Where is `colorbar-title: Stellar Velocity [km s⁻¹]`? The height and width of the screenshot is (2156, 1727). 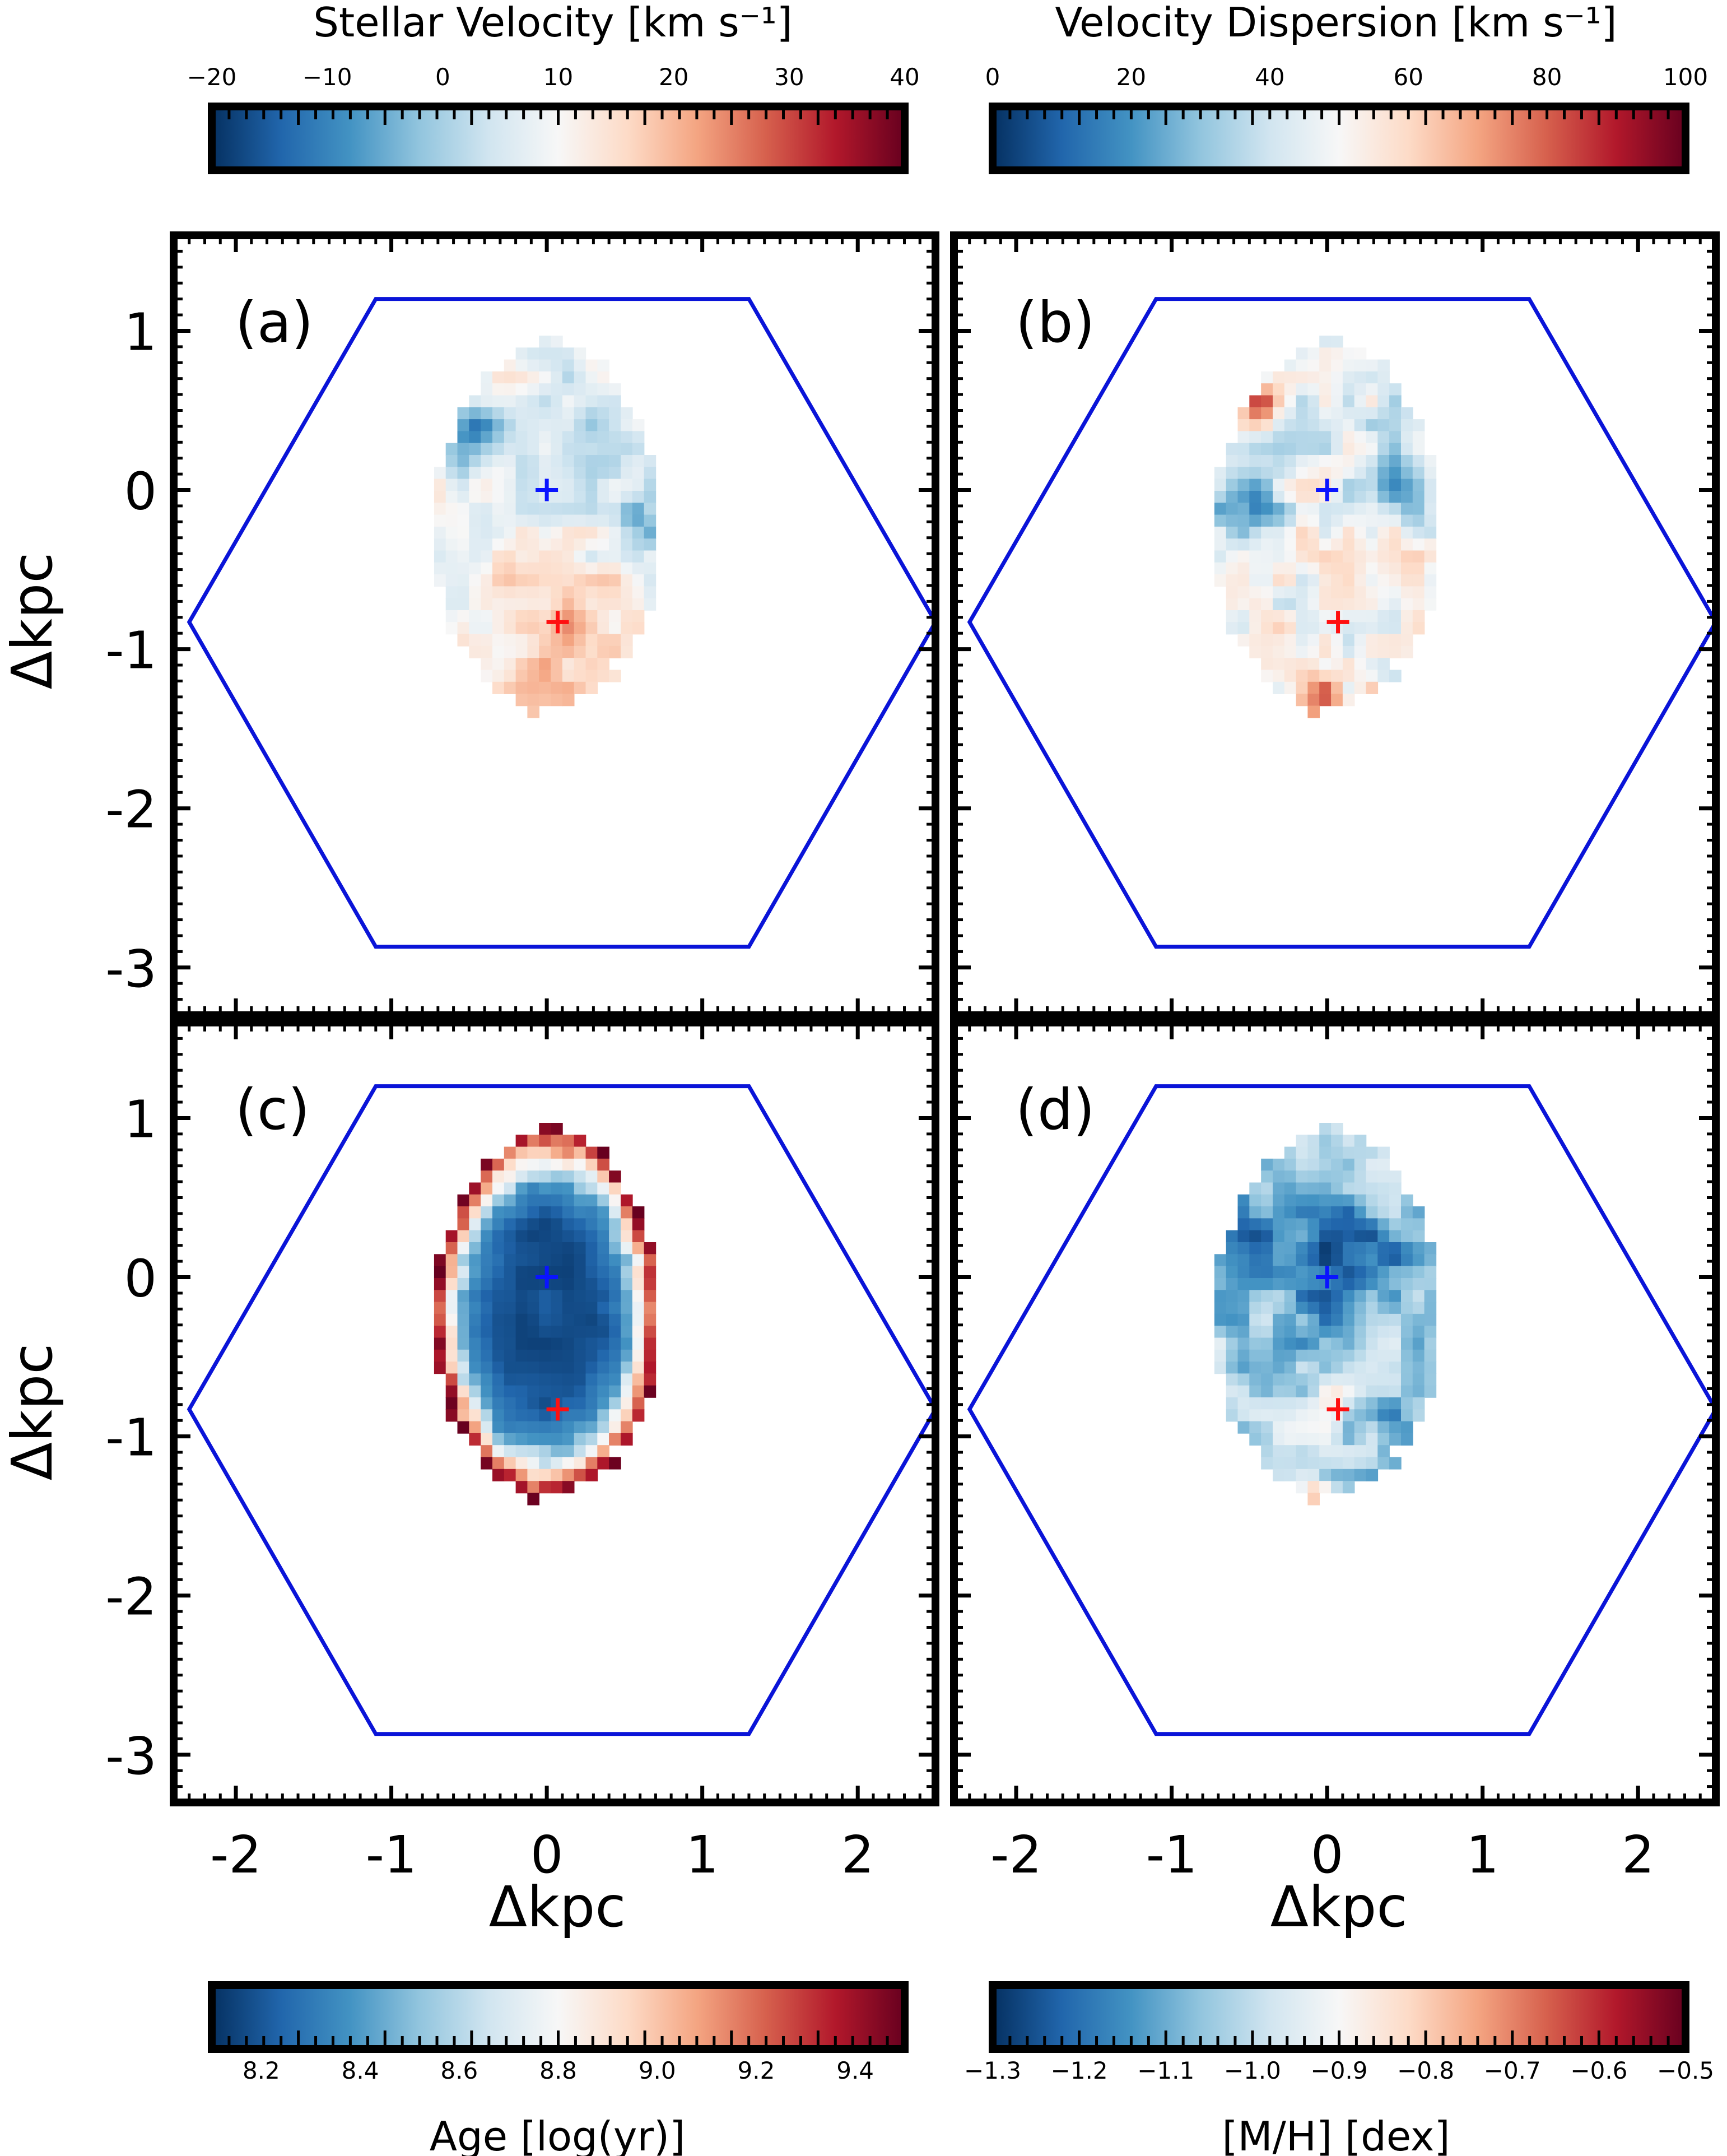 colorbar-title: Stellar Velocity [km s⁻¹] is located at coordinates (552, 23).